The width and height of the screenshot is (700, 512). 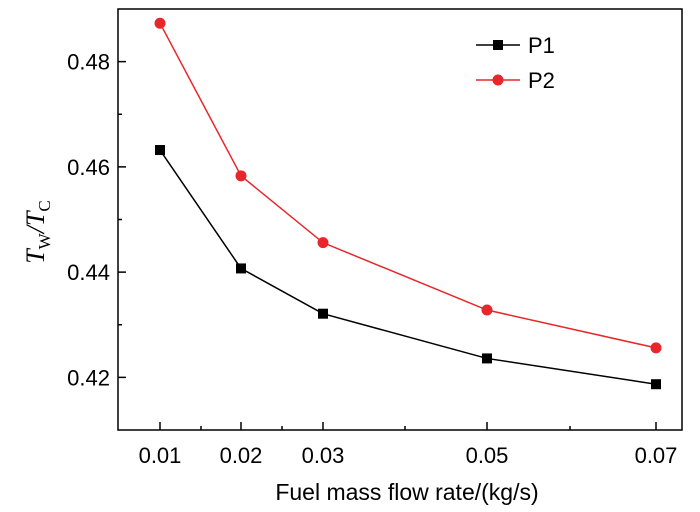 I want to click on y-tick-label: 0.46, so click(x=88, y=167).